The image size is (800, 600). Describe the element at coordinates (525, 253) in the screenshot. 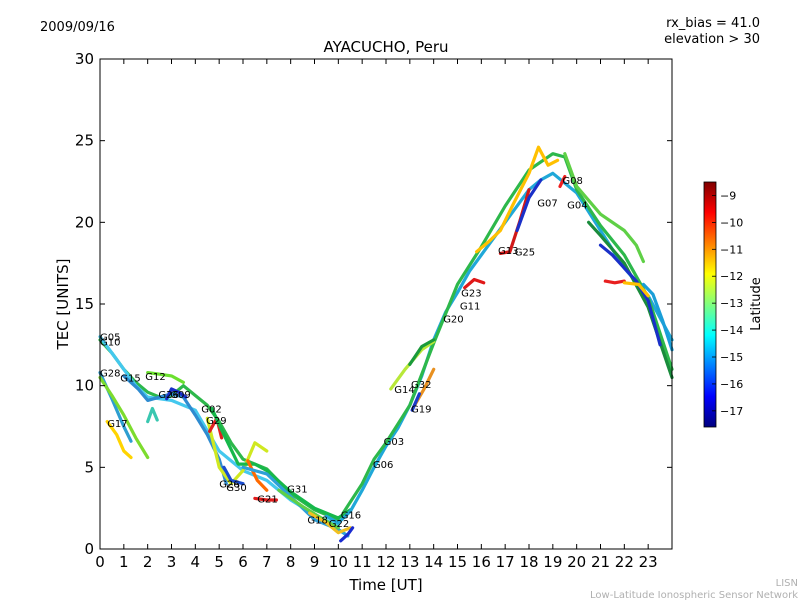

I see `satellite-label: G25` at that location.